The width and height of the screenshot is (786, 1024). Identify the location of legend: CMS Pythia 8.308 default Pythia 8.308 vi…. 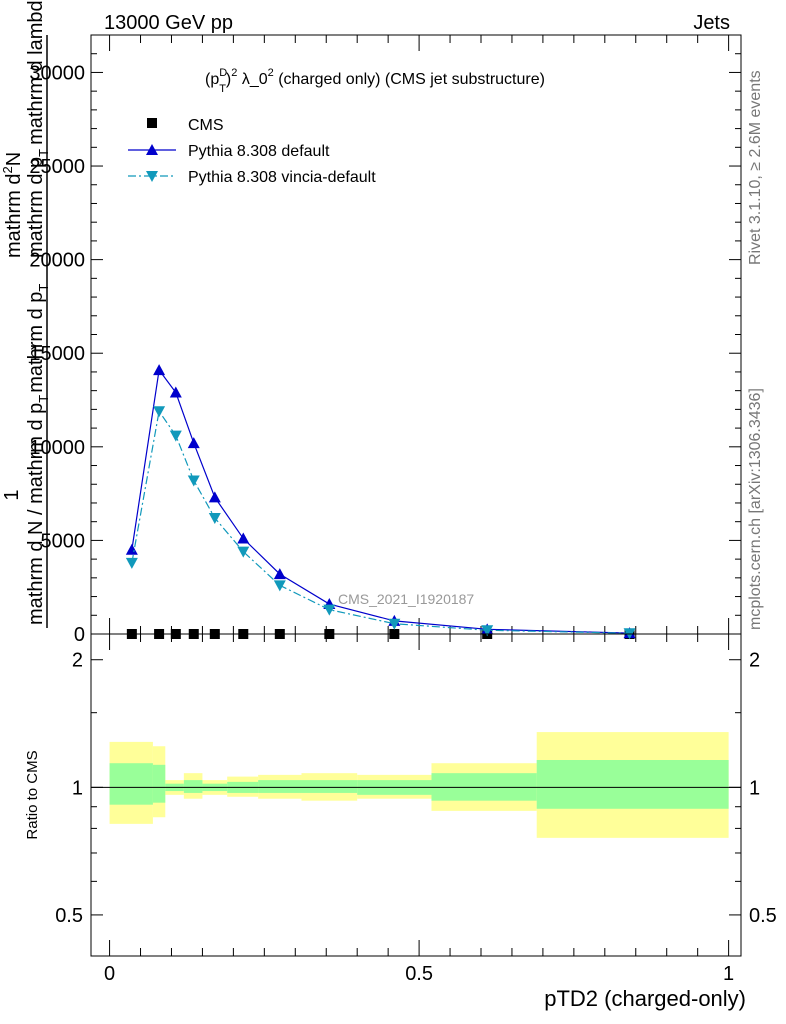
(252, 151).